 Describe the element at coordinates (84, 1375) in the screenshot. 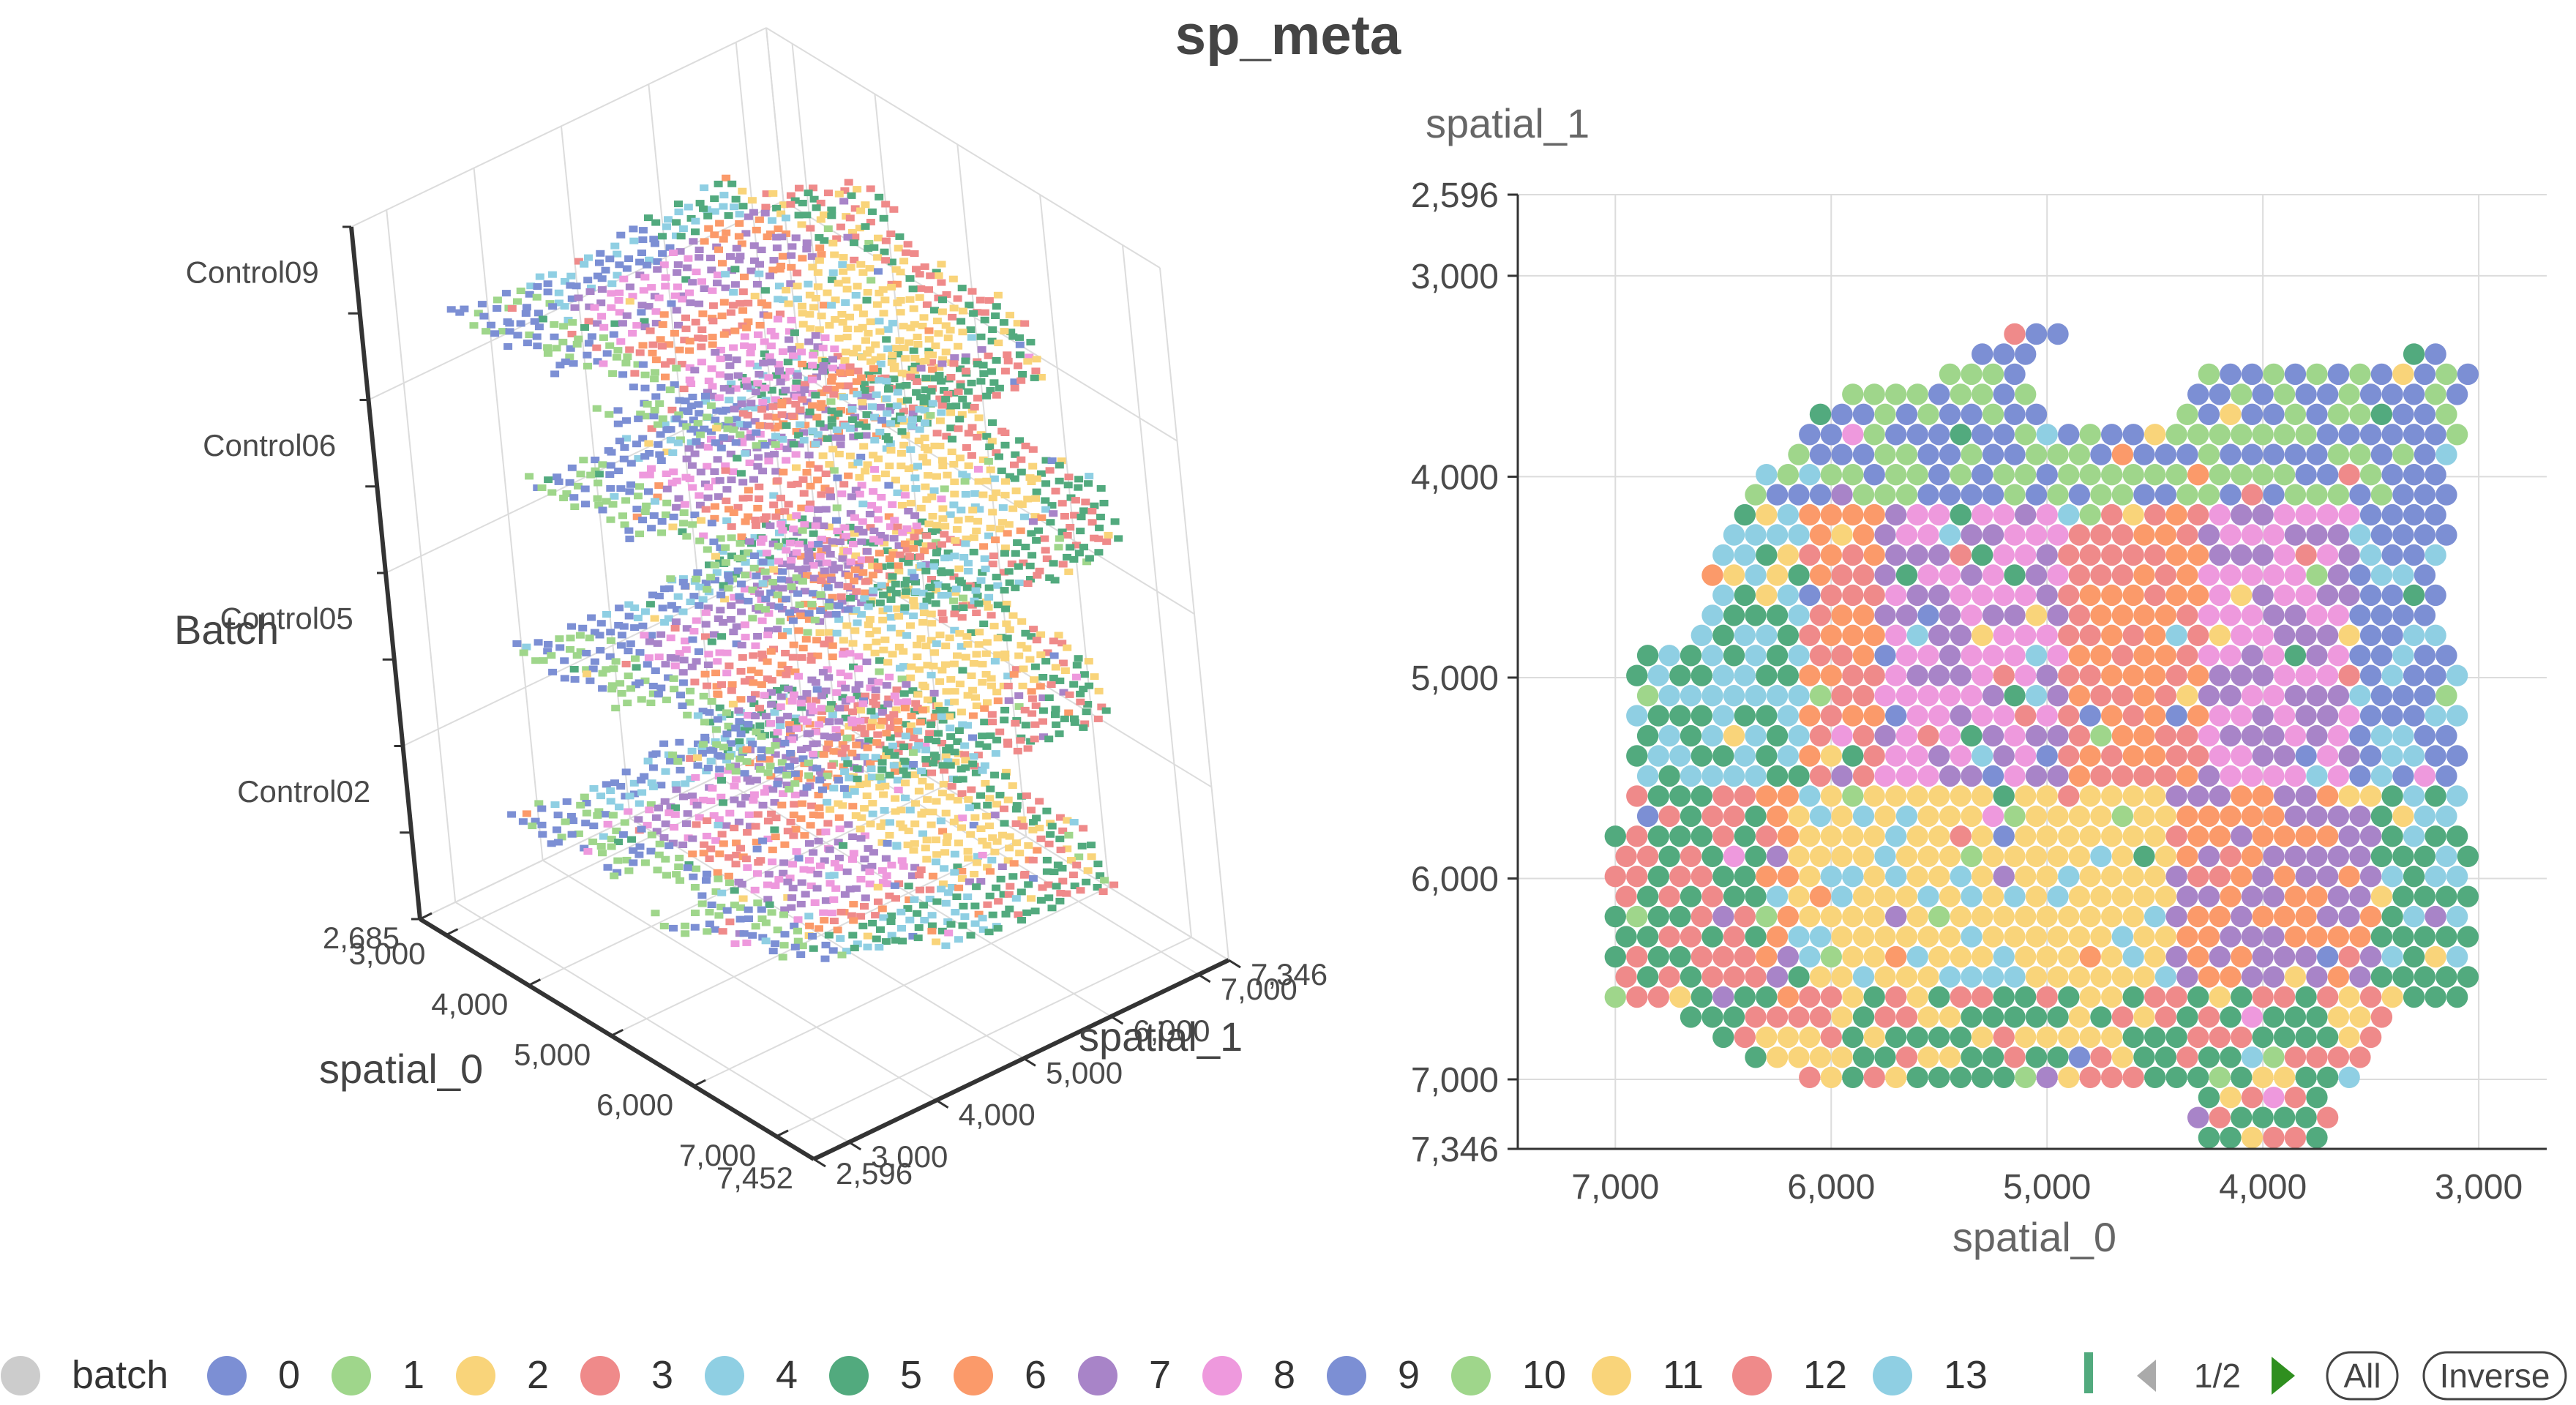

I see `legend-item: batch` at that location.